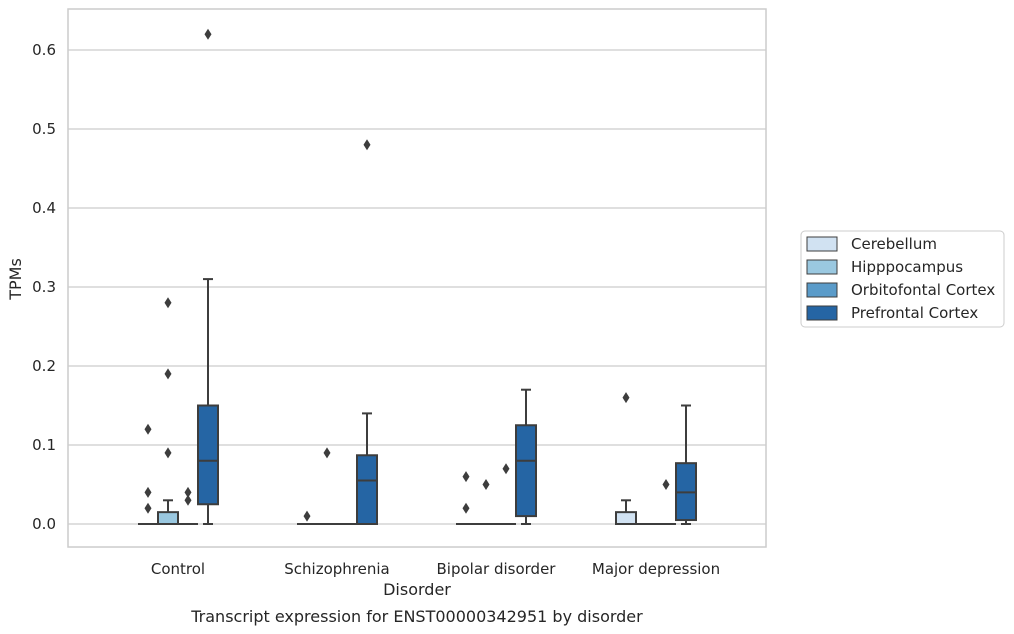 This screenshot has height=634, width=1014. What do you see at coordinates (907, 267) in the screenshot?
I see `legend-label: Hipppocampus` at bounding box center [907, 267].